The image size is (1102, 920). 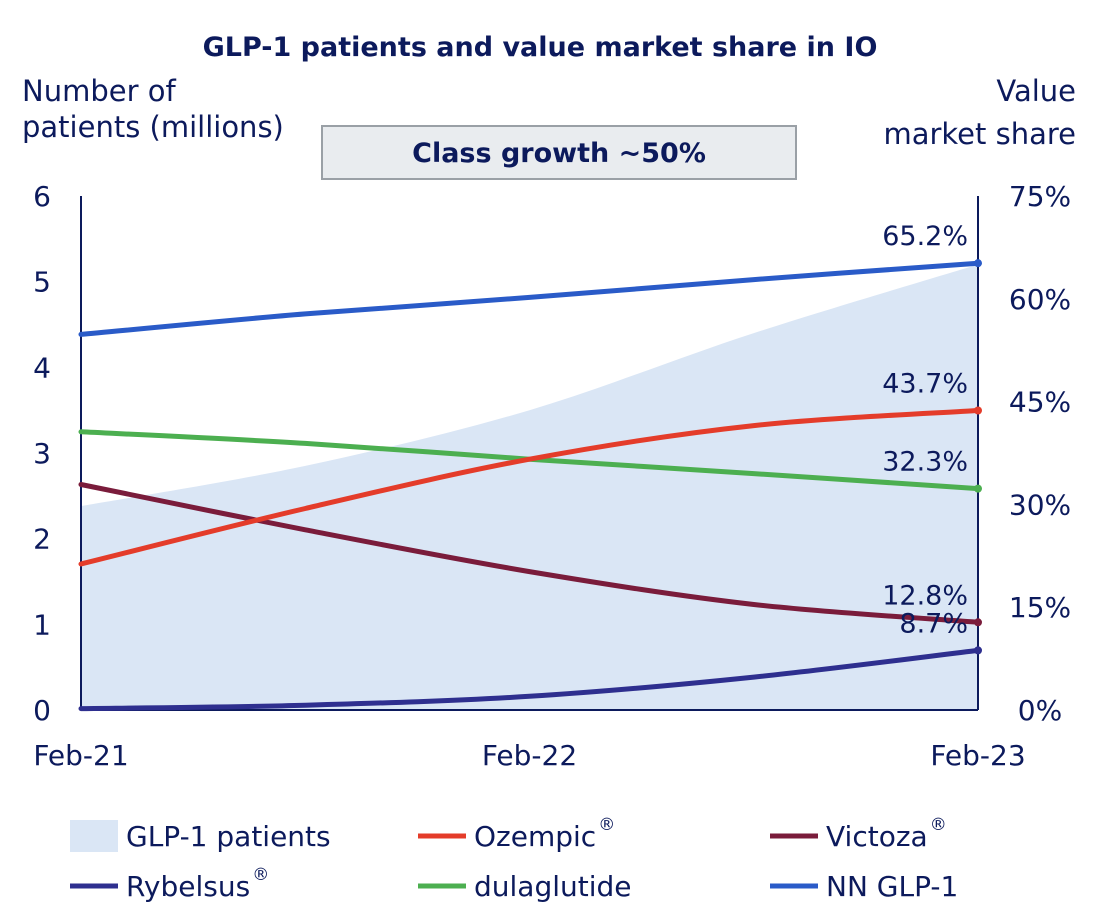 What do you see at coordinates (1040, 402) in the screenshot?
I see `right-axis-tick-label: 45%` at bounding box center [1040, 402].